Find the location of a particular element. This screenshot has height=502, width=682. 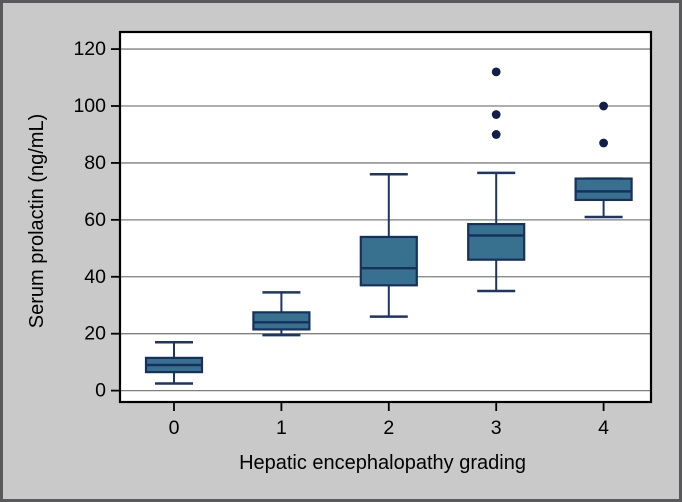

x-tick-label: 4 is located at coordinates (603, 428).